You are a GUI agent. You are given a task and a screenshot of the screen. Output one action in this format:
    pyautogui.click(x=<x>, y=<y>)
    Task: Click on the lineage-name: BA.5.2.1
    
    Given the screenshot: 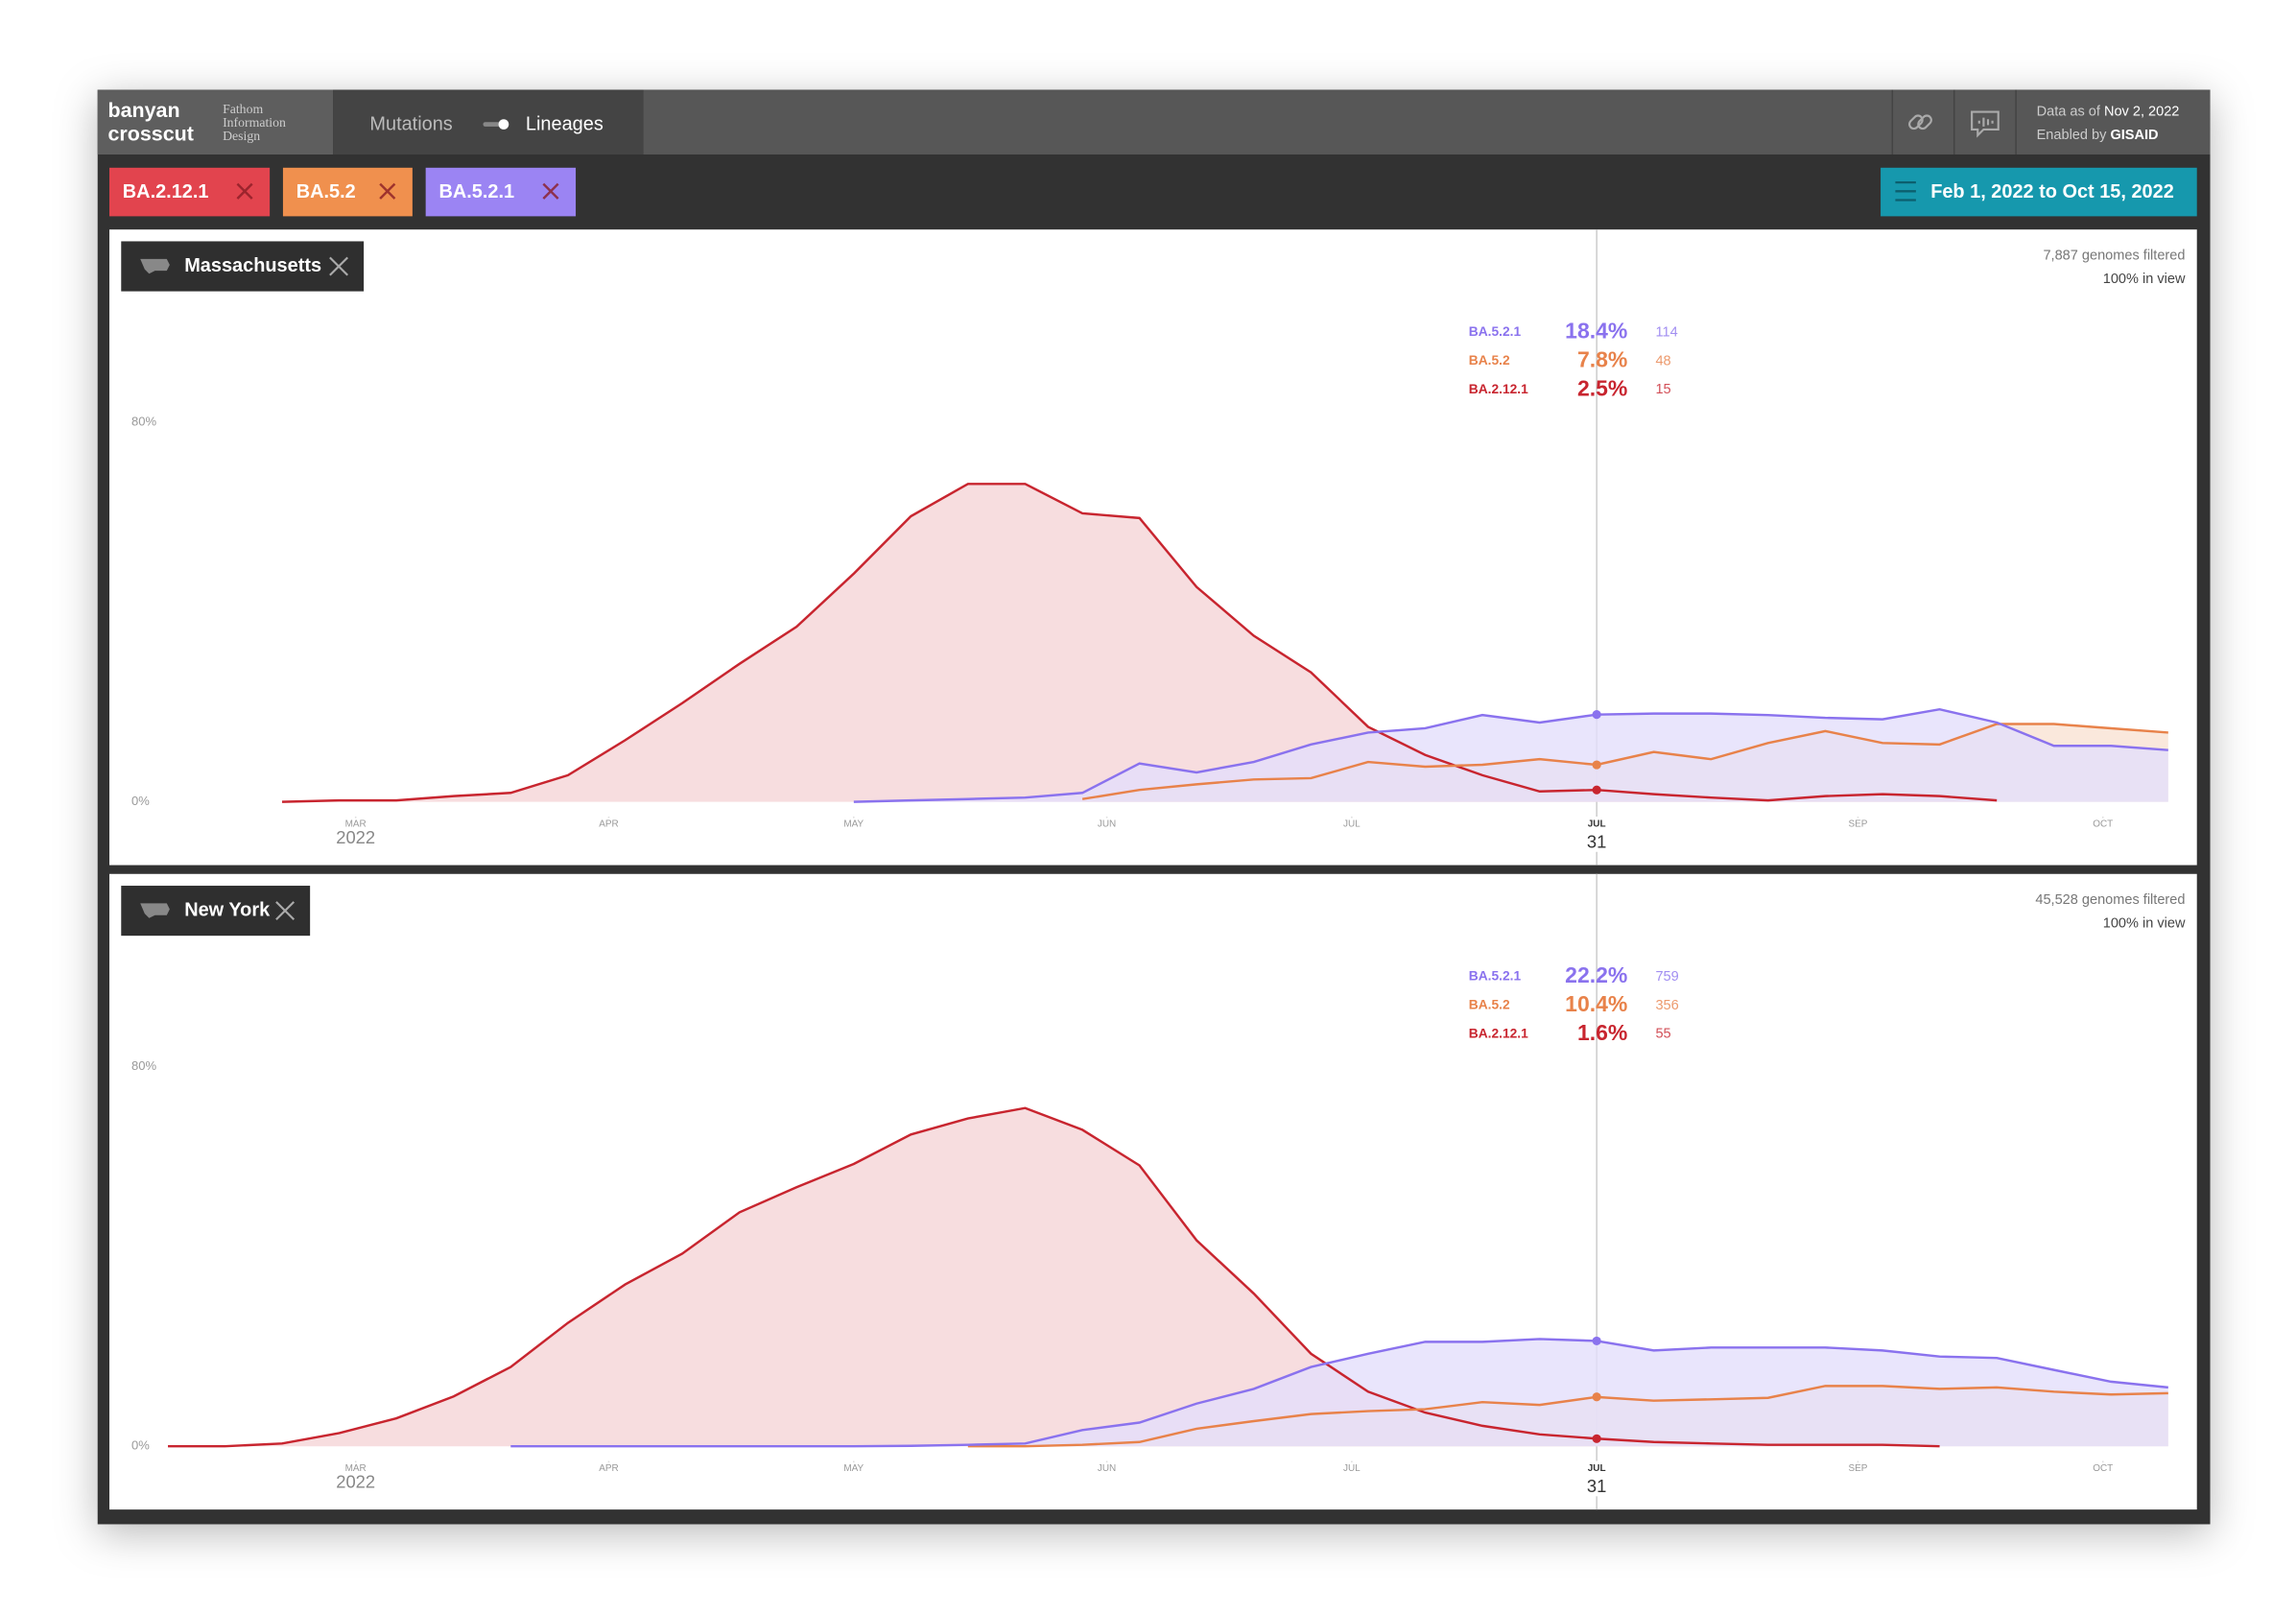 What is the action you would take?
    pyautogui.click(x=476, y=191)
    